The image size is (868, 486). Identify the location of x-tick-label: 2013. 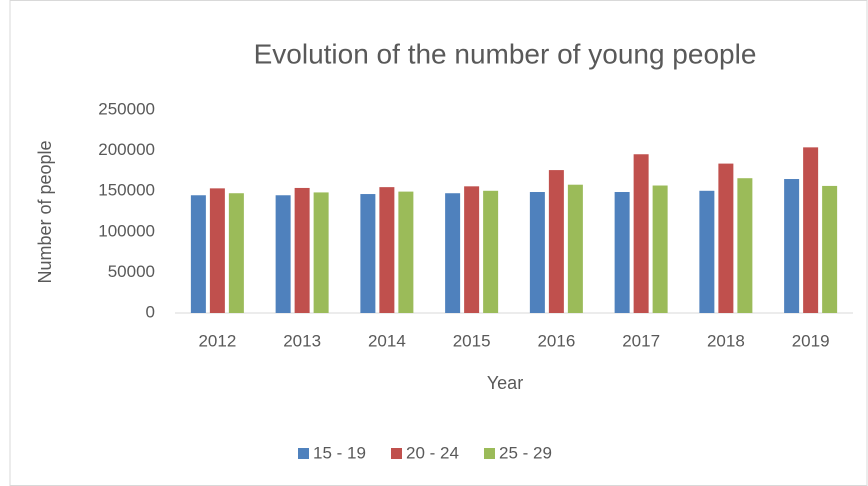
(302, 340).